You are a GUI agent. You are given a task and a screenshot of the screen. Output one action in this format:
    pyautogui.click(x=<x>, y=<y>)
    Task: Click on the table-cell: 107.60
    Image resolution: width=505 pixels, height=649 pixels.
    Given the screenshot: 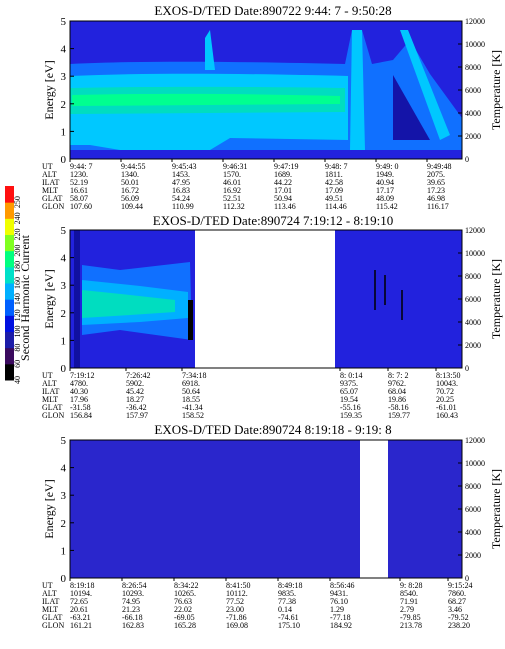 What is the action you would take?
    pyautogui.click(x=81, y=206)
    